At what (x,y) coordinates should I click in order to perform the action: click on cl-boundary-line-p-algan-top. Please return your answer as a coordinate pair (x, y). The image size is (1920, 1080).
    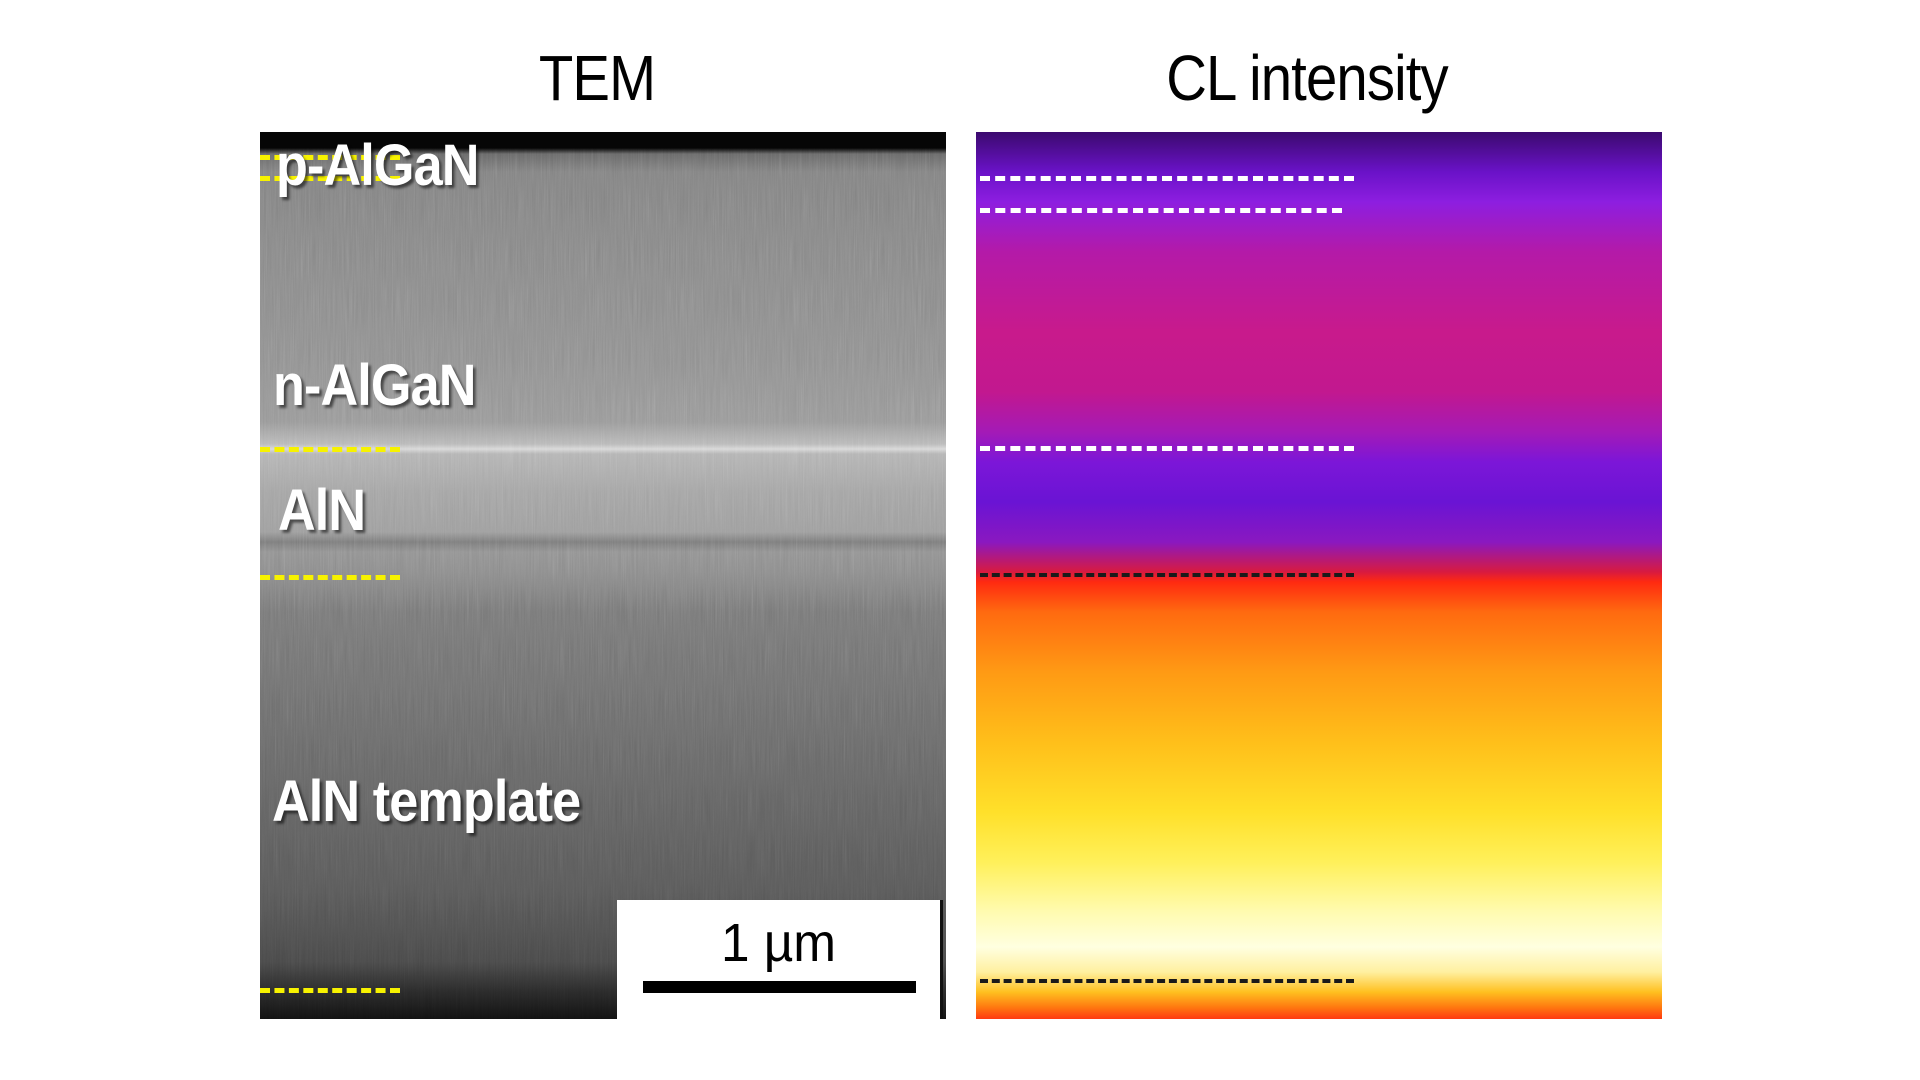
    Looking at the image, I should click on (1167, 178).